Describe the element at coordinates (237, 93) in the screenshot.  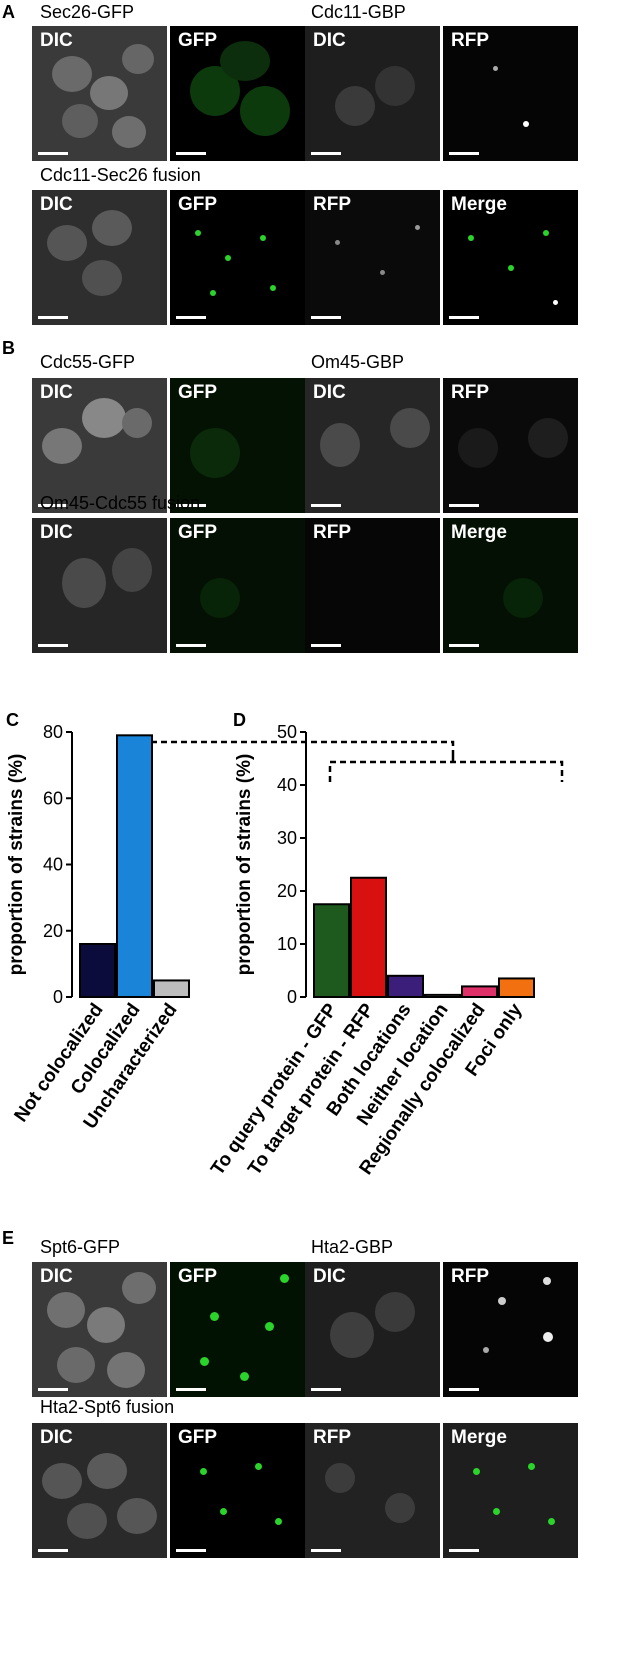
I see `micrograph-a-gfp-1: GFP` at that location.